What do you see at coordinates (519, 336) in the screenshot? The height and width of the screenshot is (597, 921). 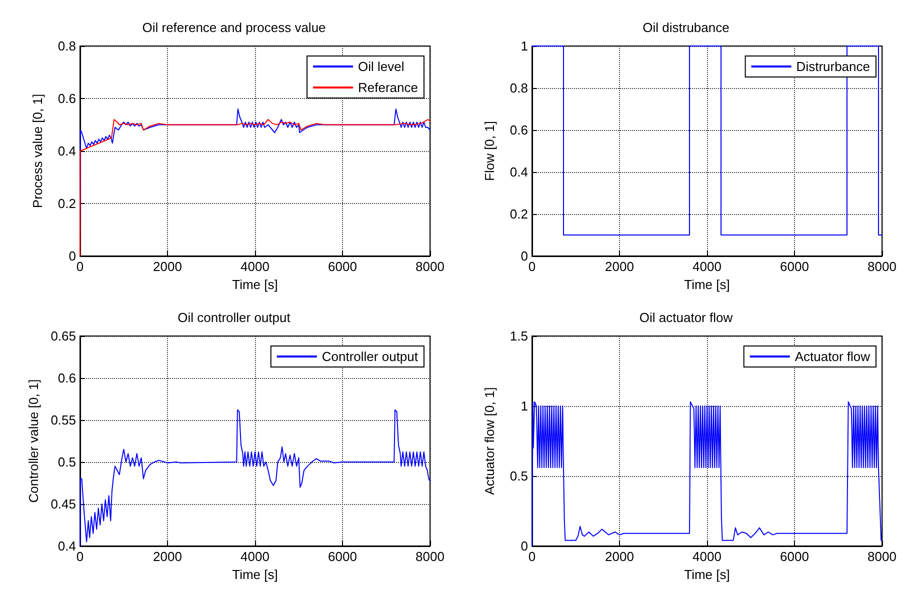 I see `y-tick-label: 1.5` at bounding box center [519, 336].